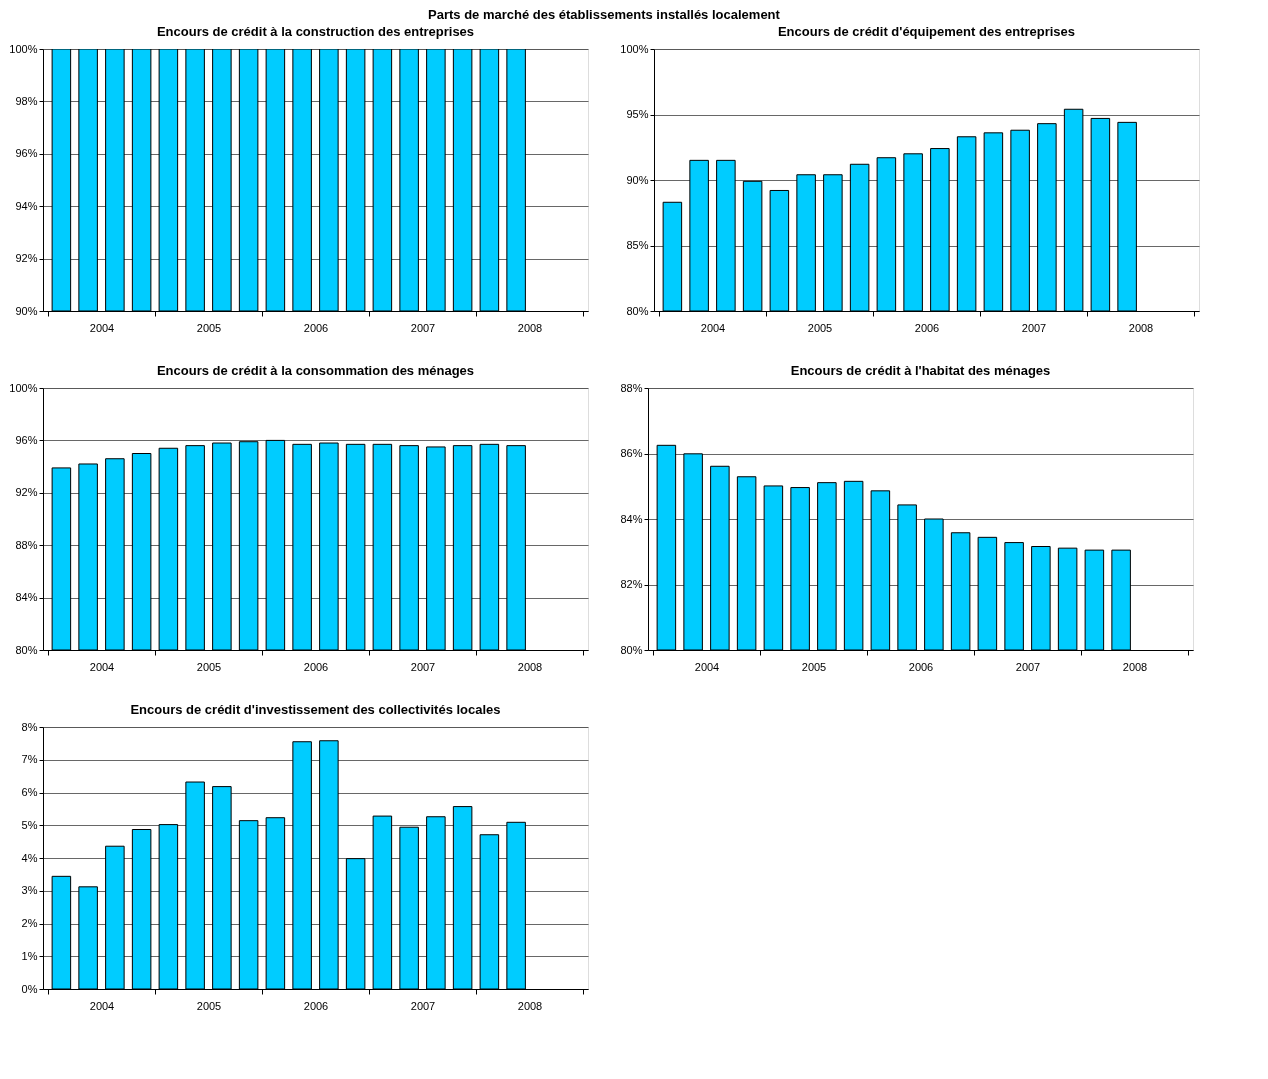 The height and width of the screenshot is (1079, 1268). I want to click on text: Parts de marché des établissements installés localement, so click(604, 14).